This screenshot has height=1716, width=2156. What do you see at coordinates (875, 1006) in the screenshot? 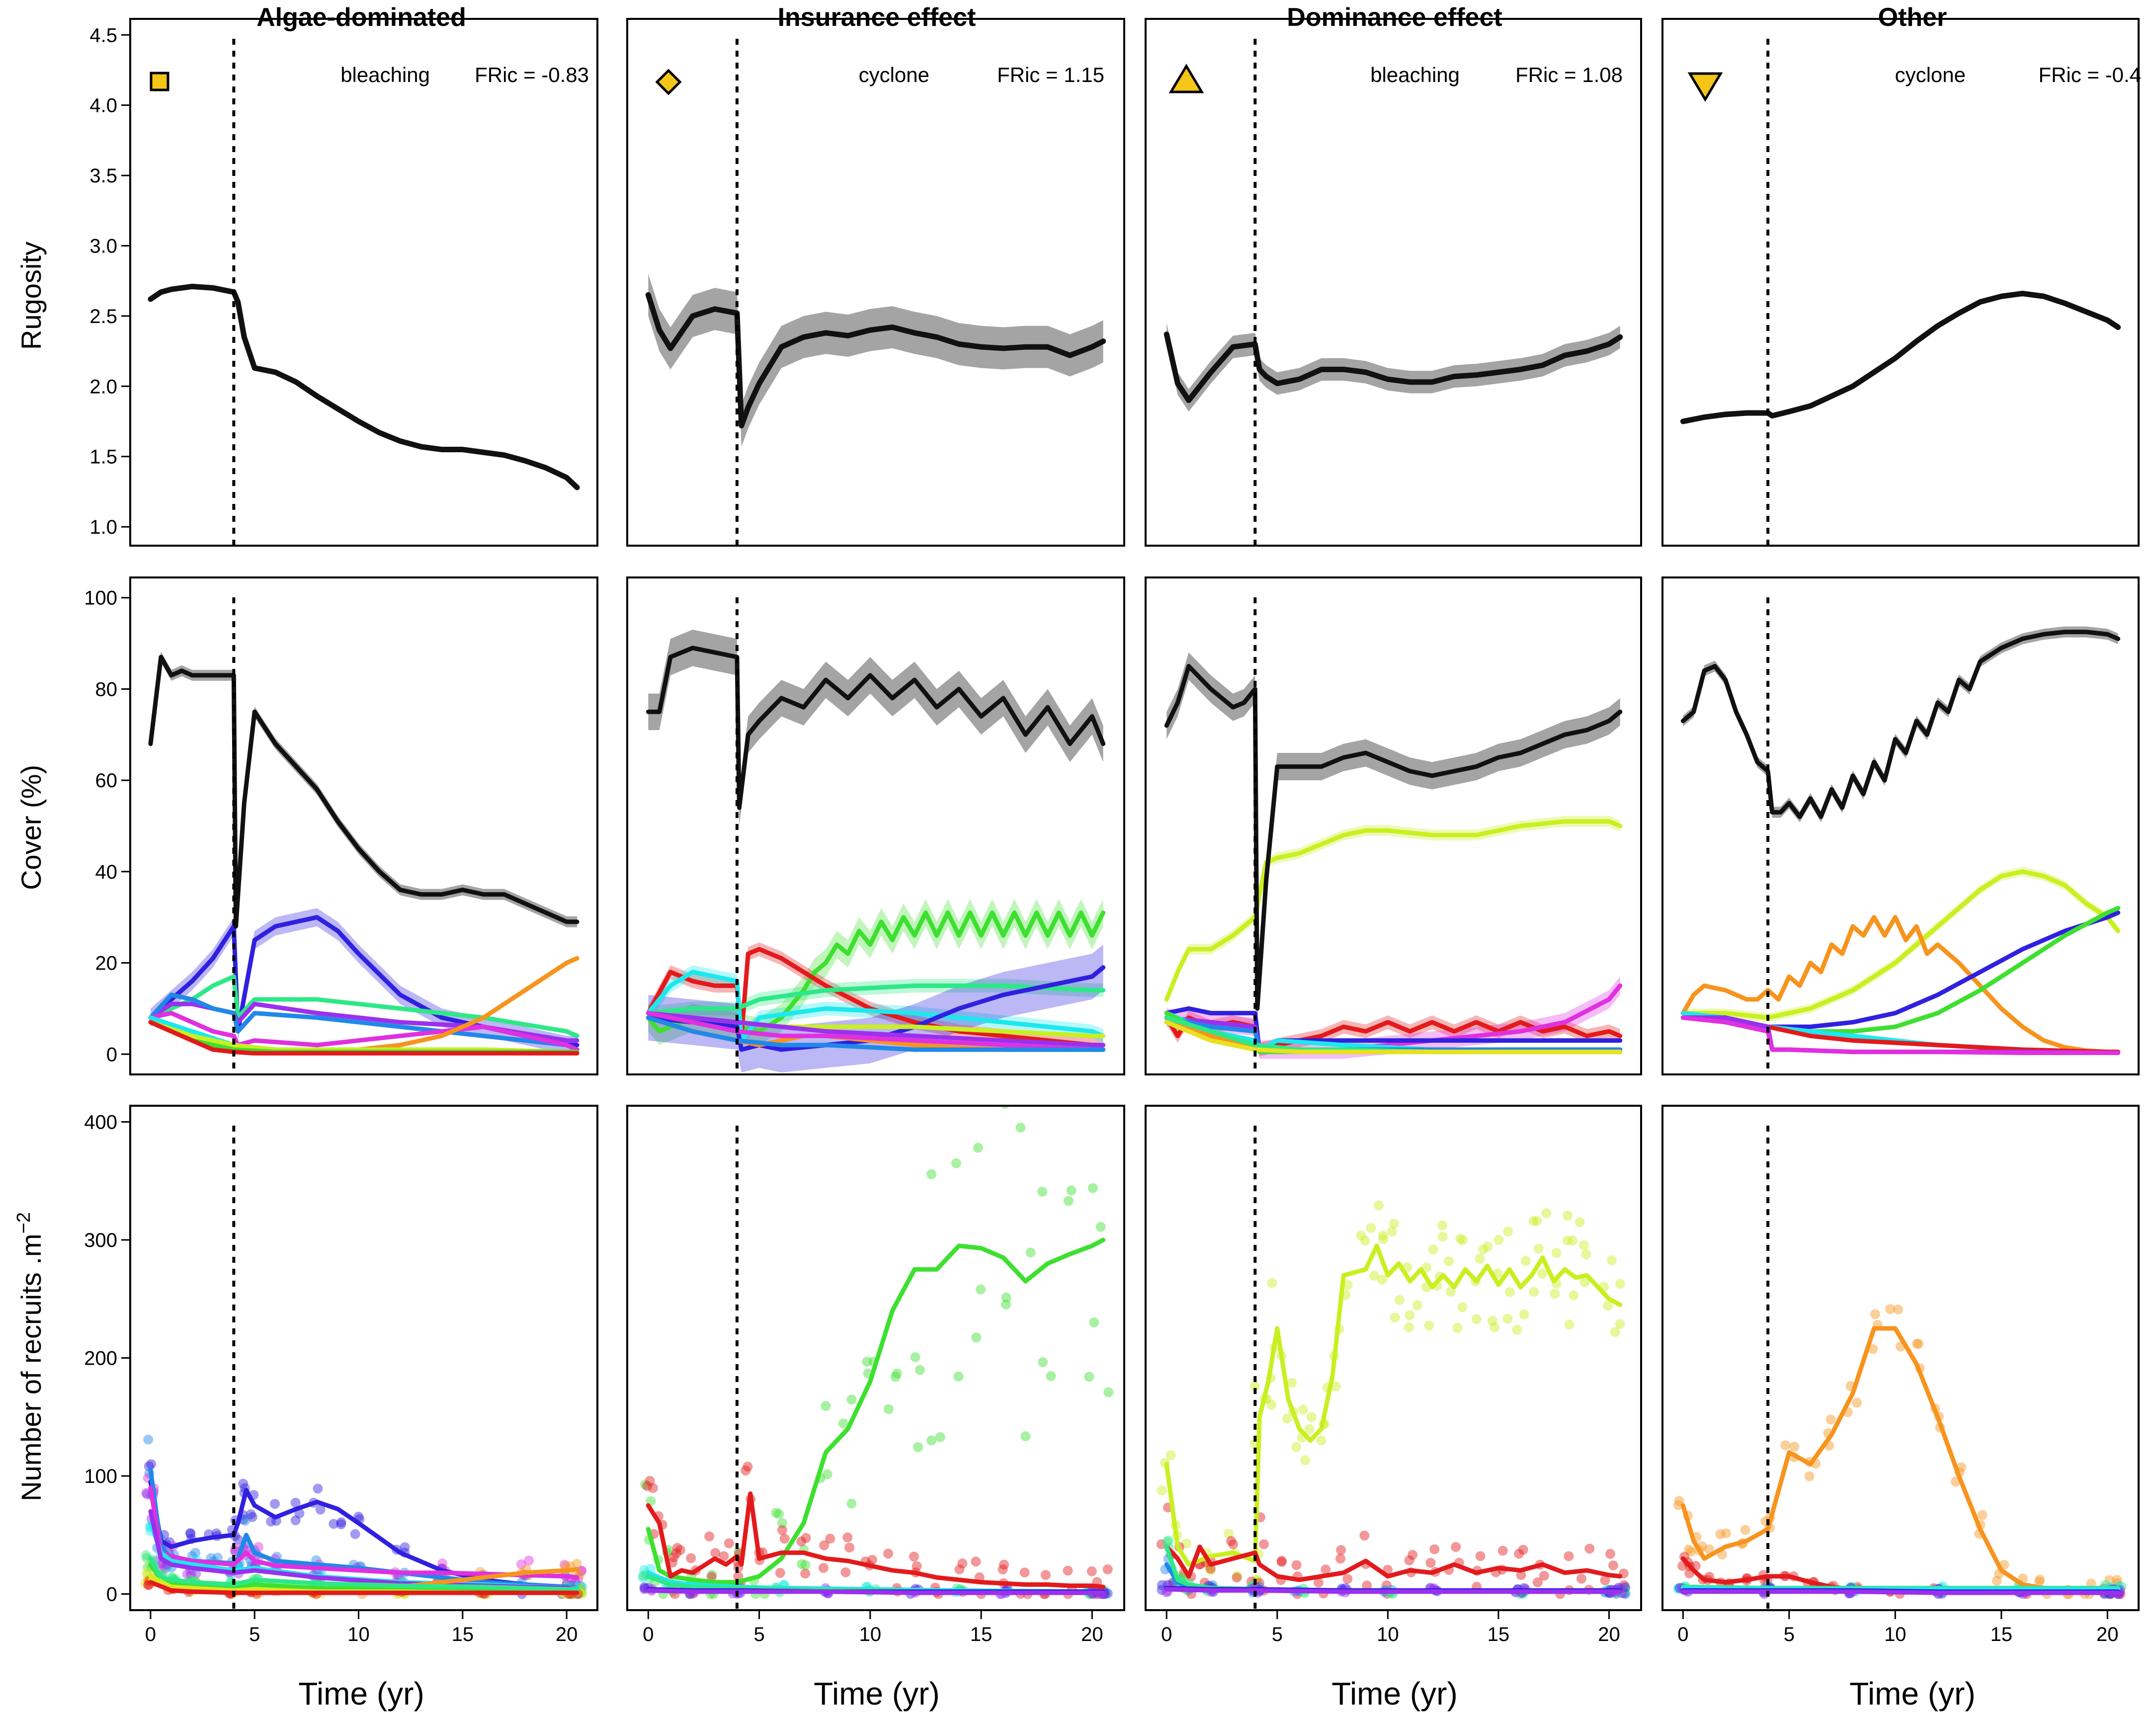
I see `uncertainty-band-cyan` at bounding box center [875, 1006].